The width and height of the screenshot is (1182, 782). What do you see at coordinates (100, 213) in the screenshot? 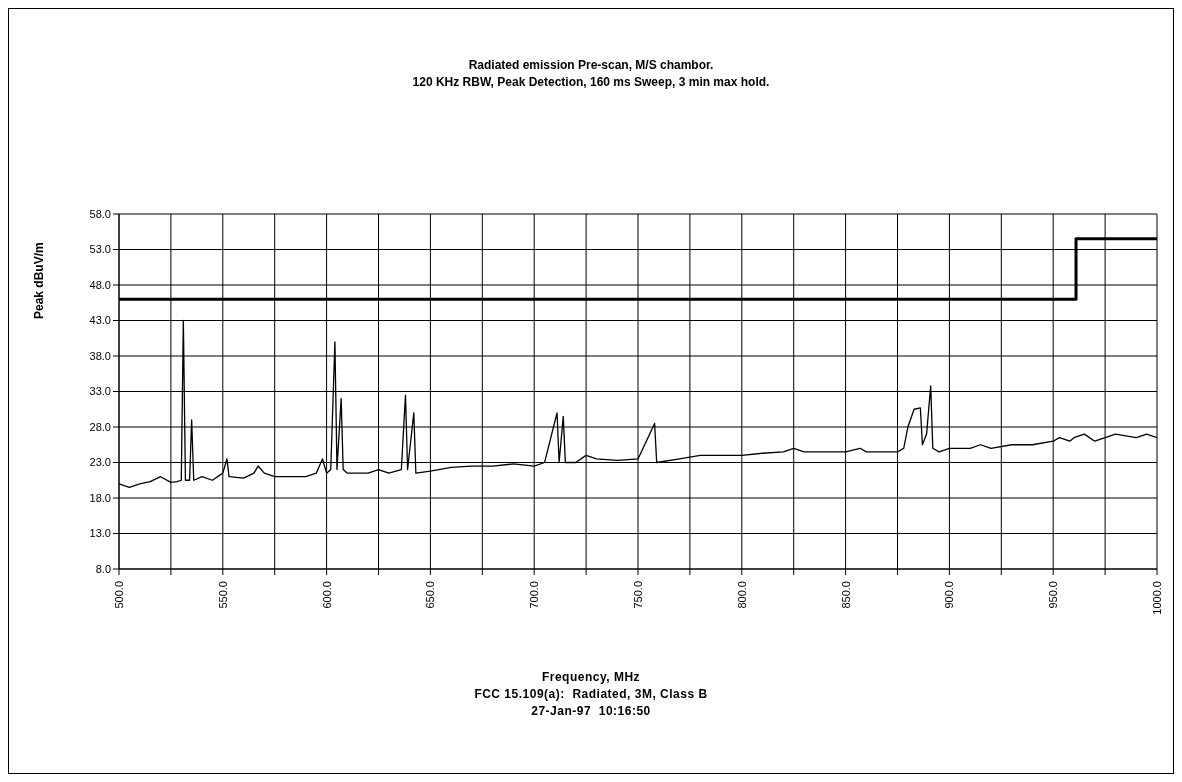
I see `y-tick-label: 58.0` at bounding box center [100, 213].